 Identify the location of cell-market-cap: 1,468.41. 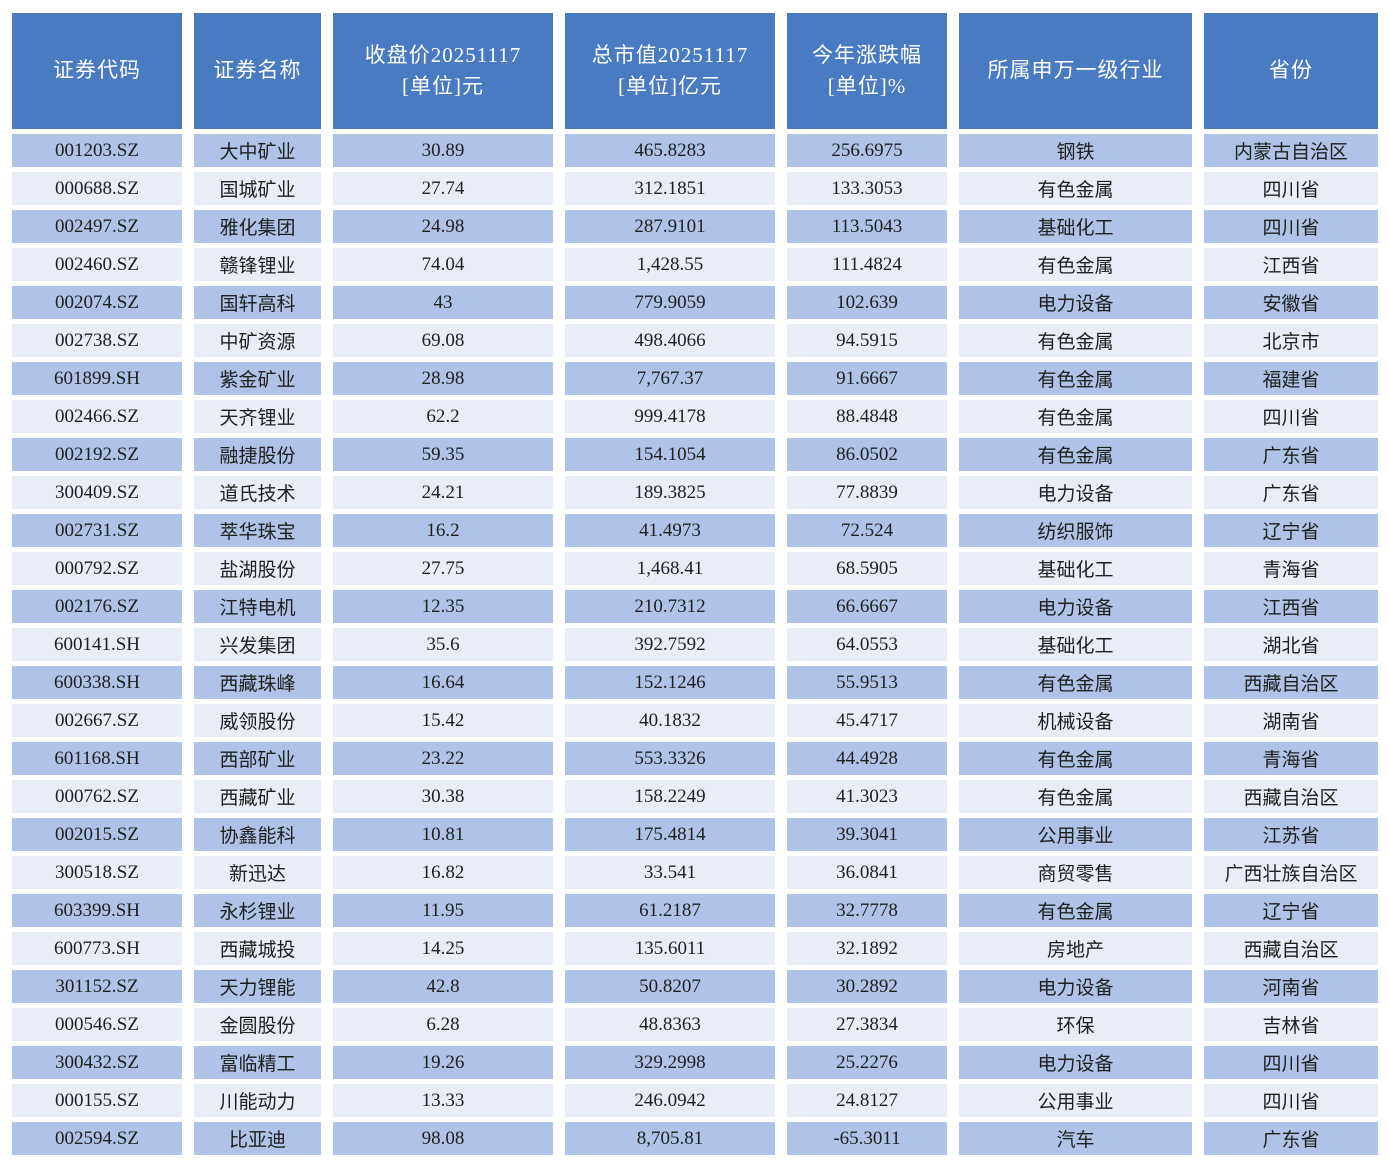
(670, 568).